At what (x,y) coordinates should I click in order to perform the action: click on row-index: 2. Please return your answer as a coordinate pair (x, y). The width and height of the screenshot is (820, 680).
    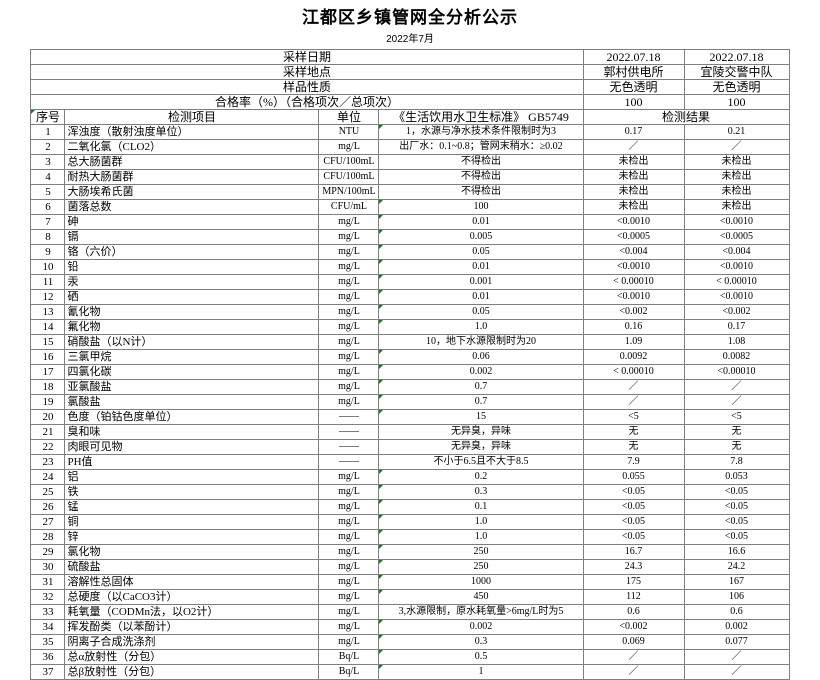
    Looking at the image, I should click on (48, 147).